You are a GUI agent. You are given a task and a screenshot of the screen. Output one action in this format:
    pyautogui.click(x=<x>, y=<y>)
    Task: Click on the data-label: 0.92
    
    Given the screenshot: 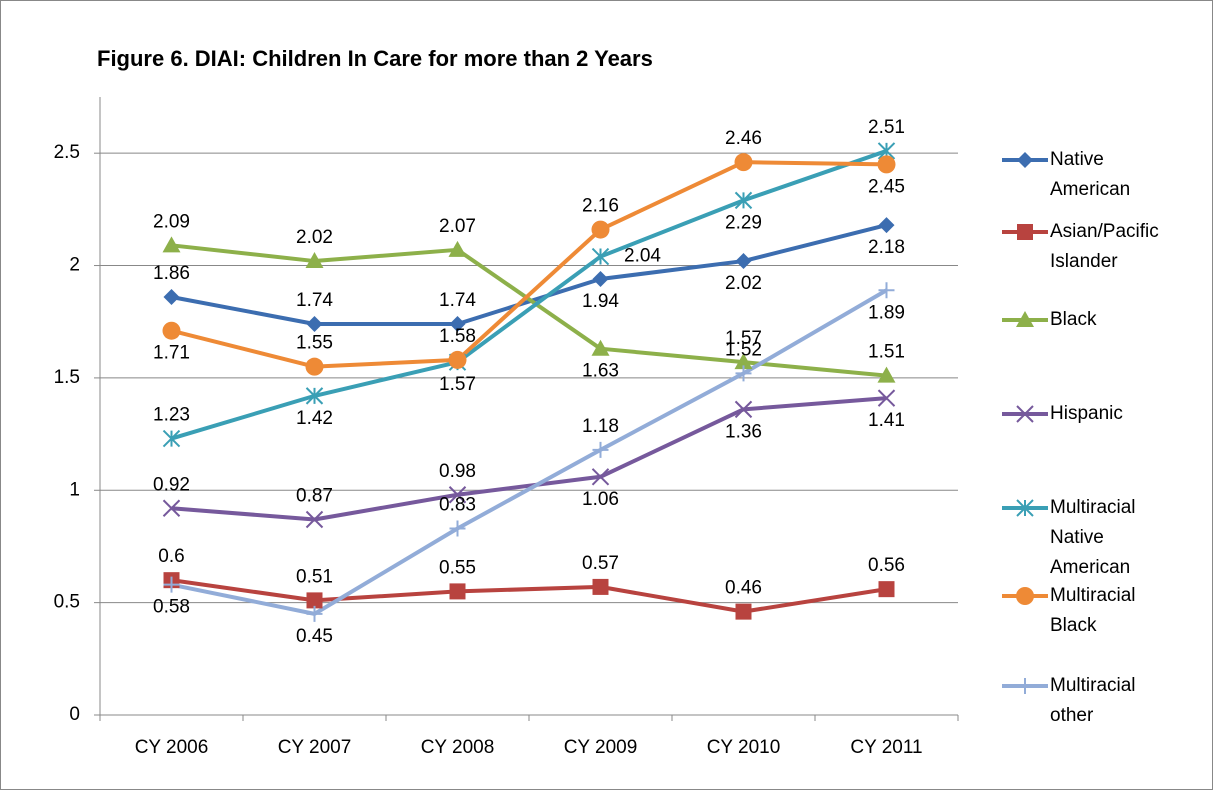 What is the action you would take?
    pyautogui.click(x=171, y=484)
    